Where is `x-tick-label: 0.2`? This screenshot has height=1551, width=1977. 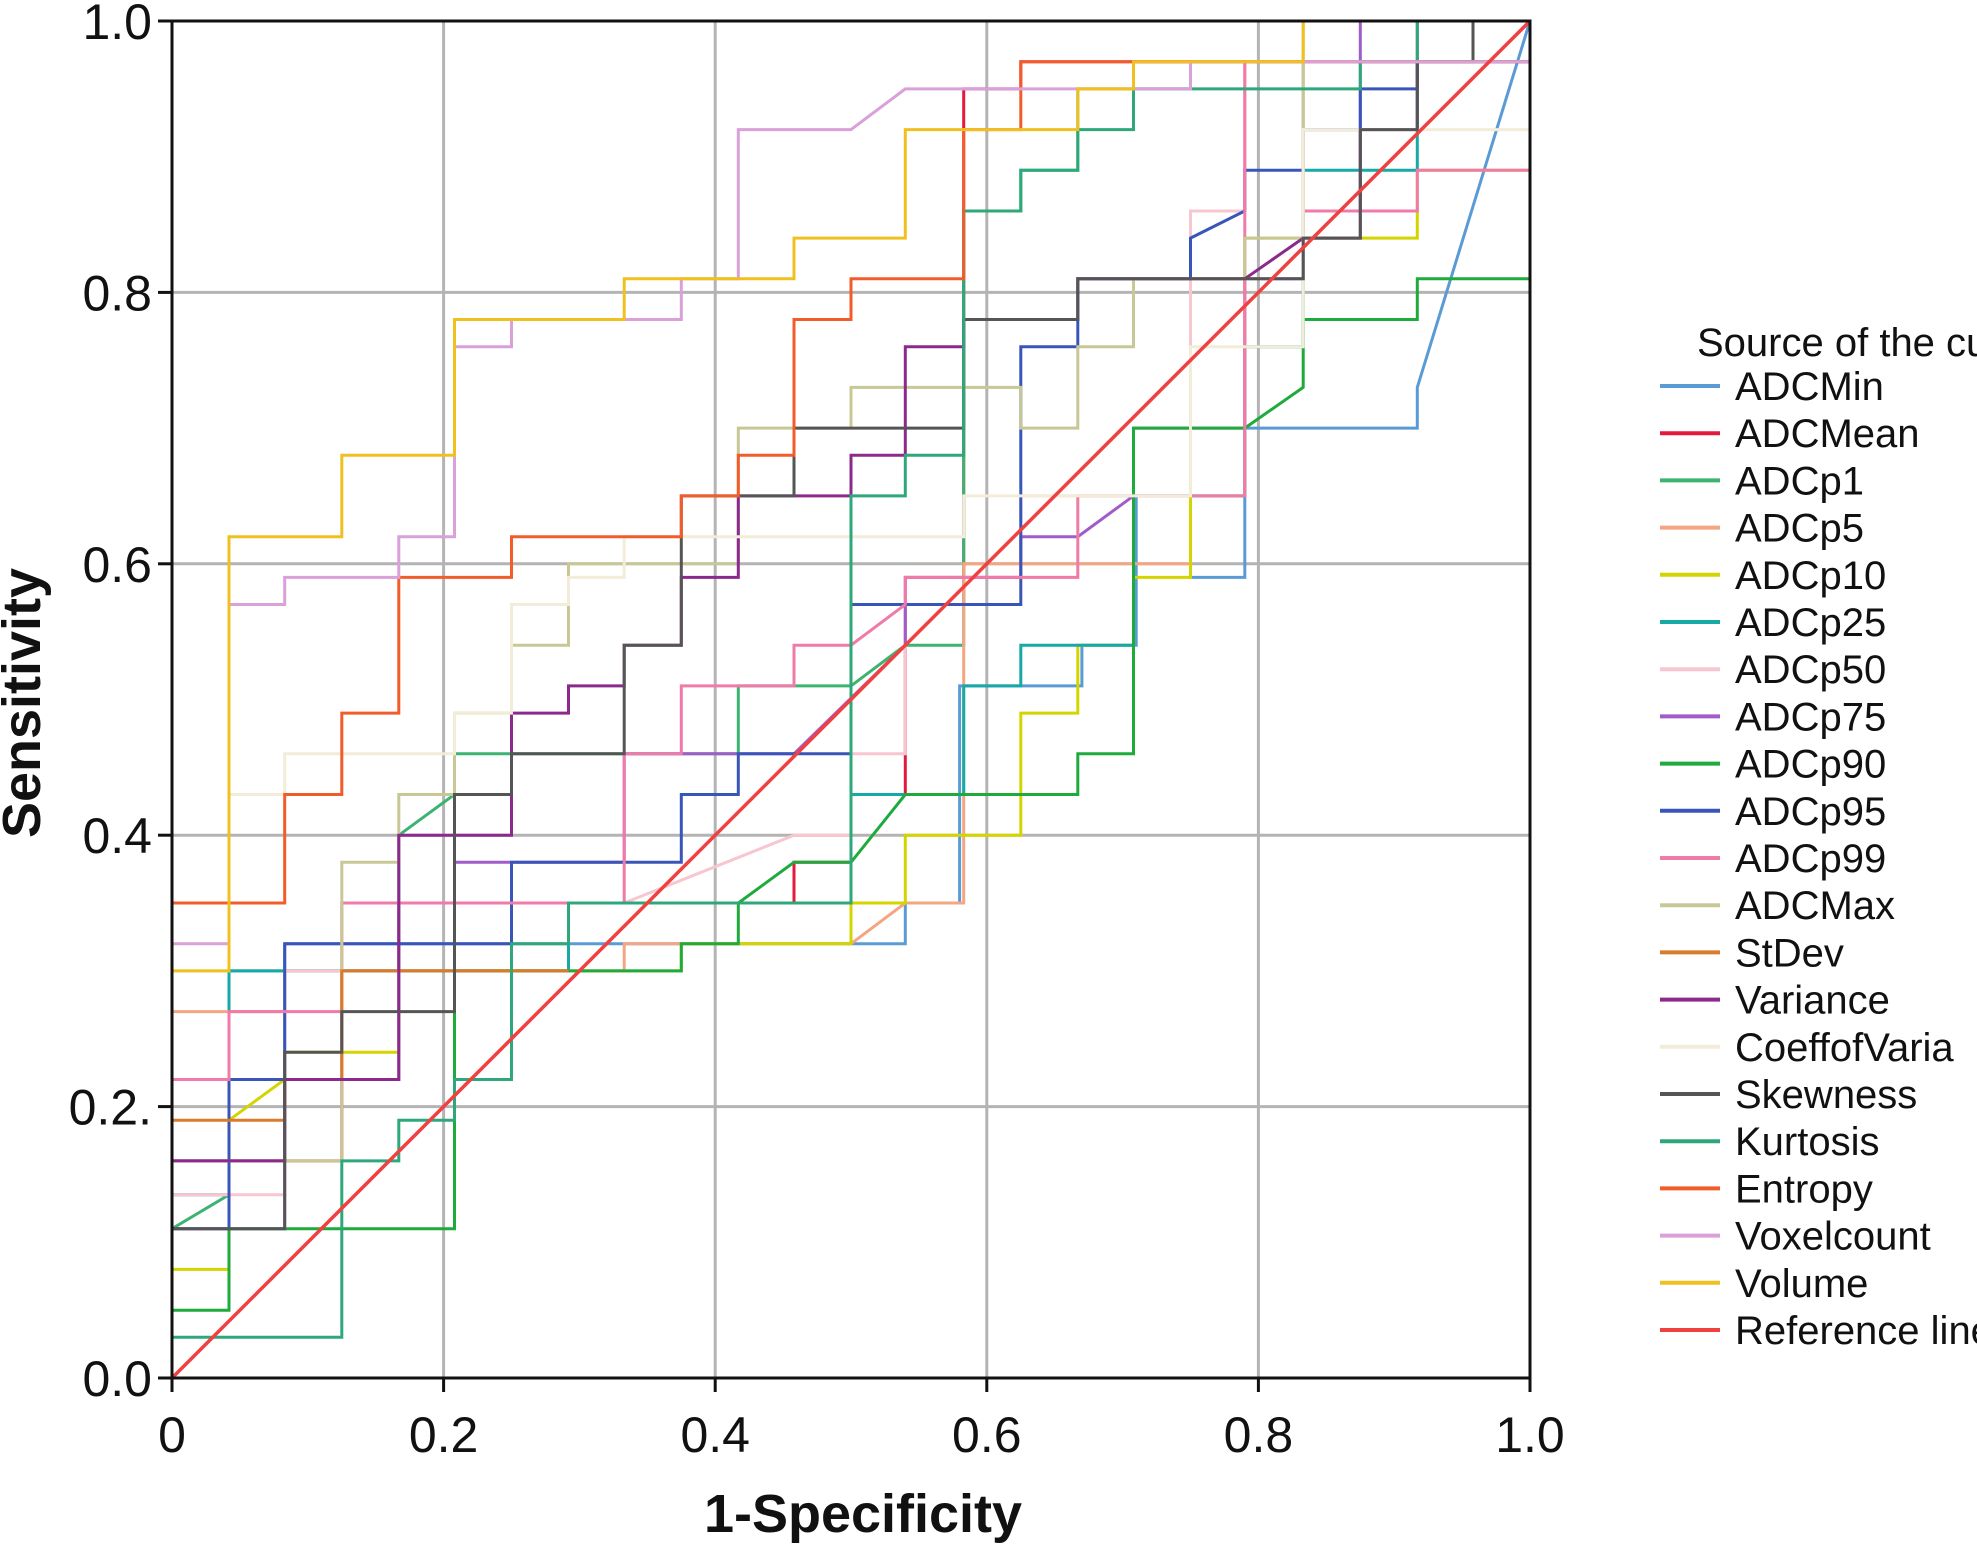
x-tick-label: 0.2 is located at coordinates (444, 1435).